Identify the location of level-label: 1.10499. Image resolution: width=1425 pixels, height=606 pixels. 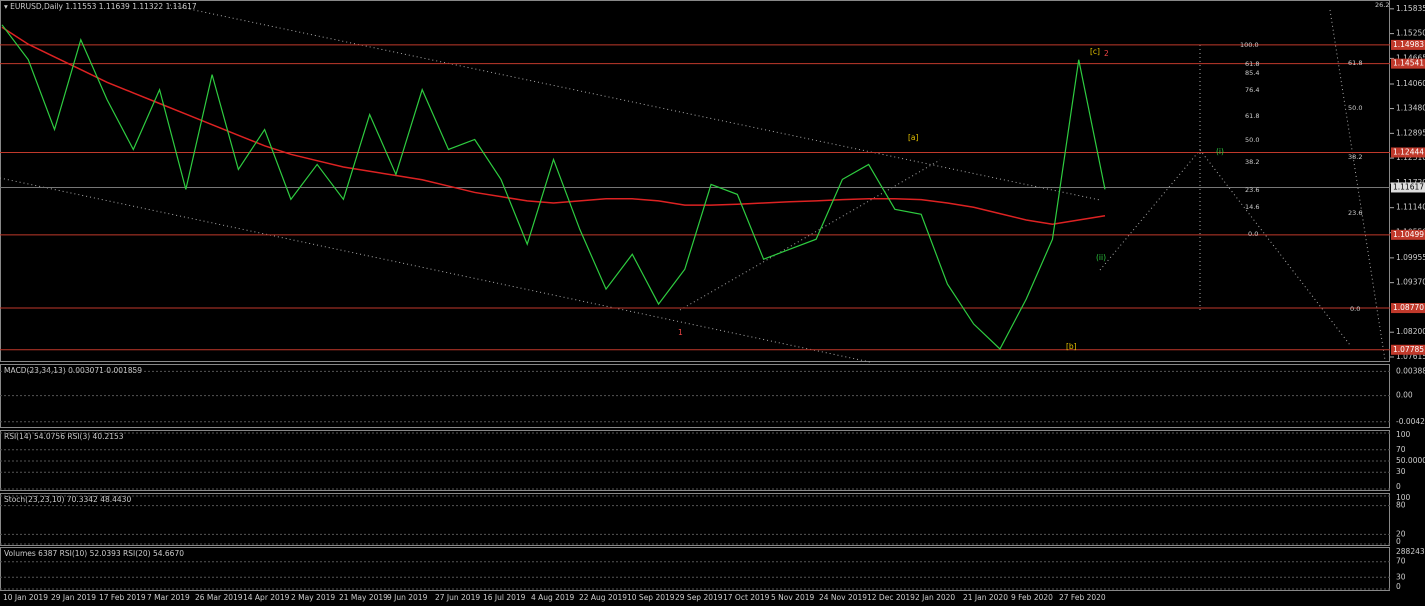
(1408, 234).